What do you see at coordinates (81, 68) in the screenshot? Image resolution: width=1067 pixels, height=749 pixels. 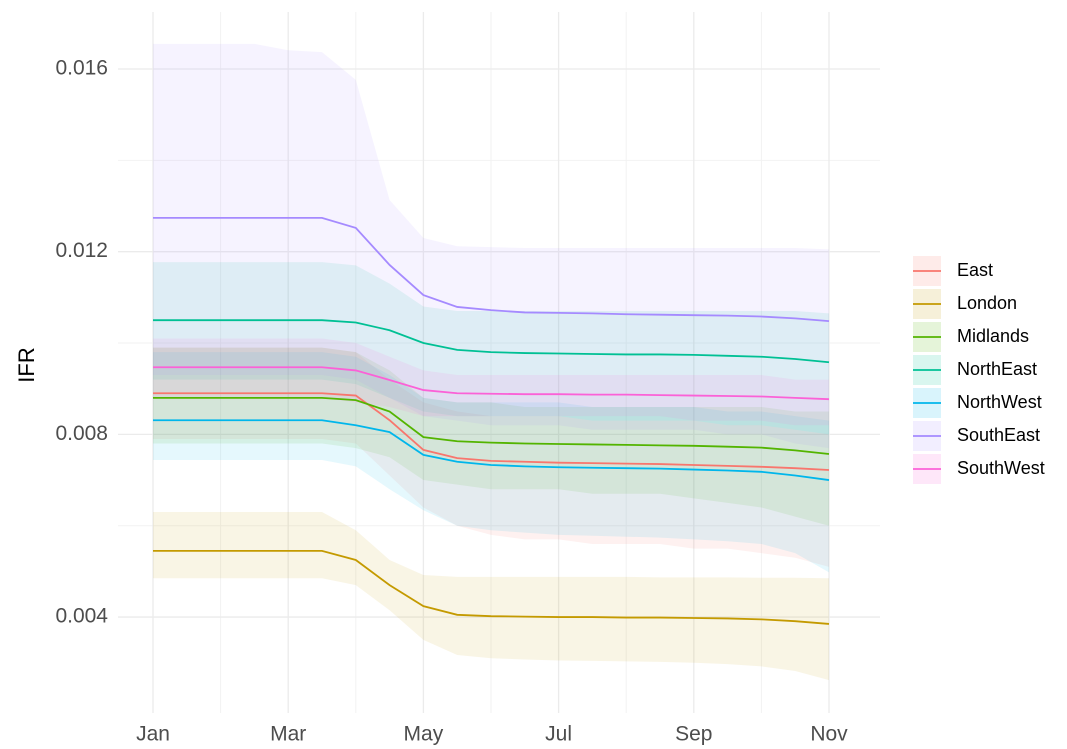 I see `y-tick-label: 0.016` at bounding box center [81, 68].